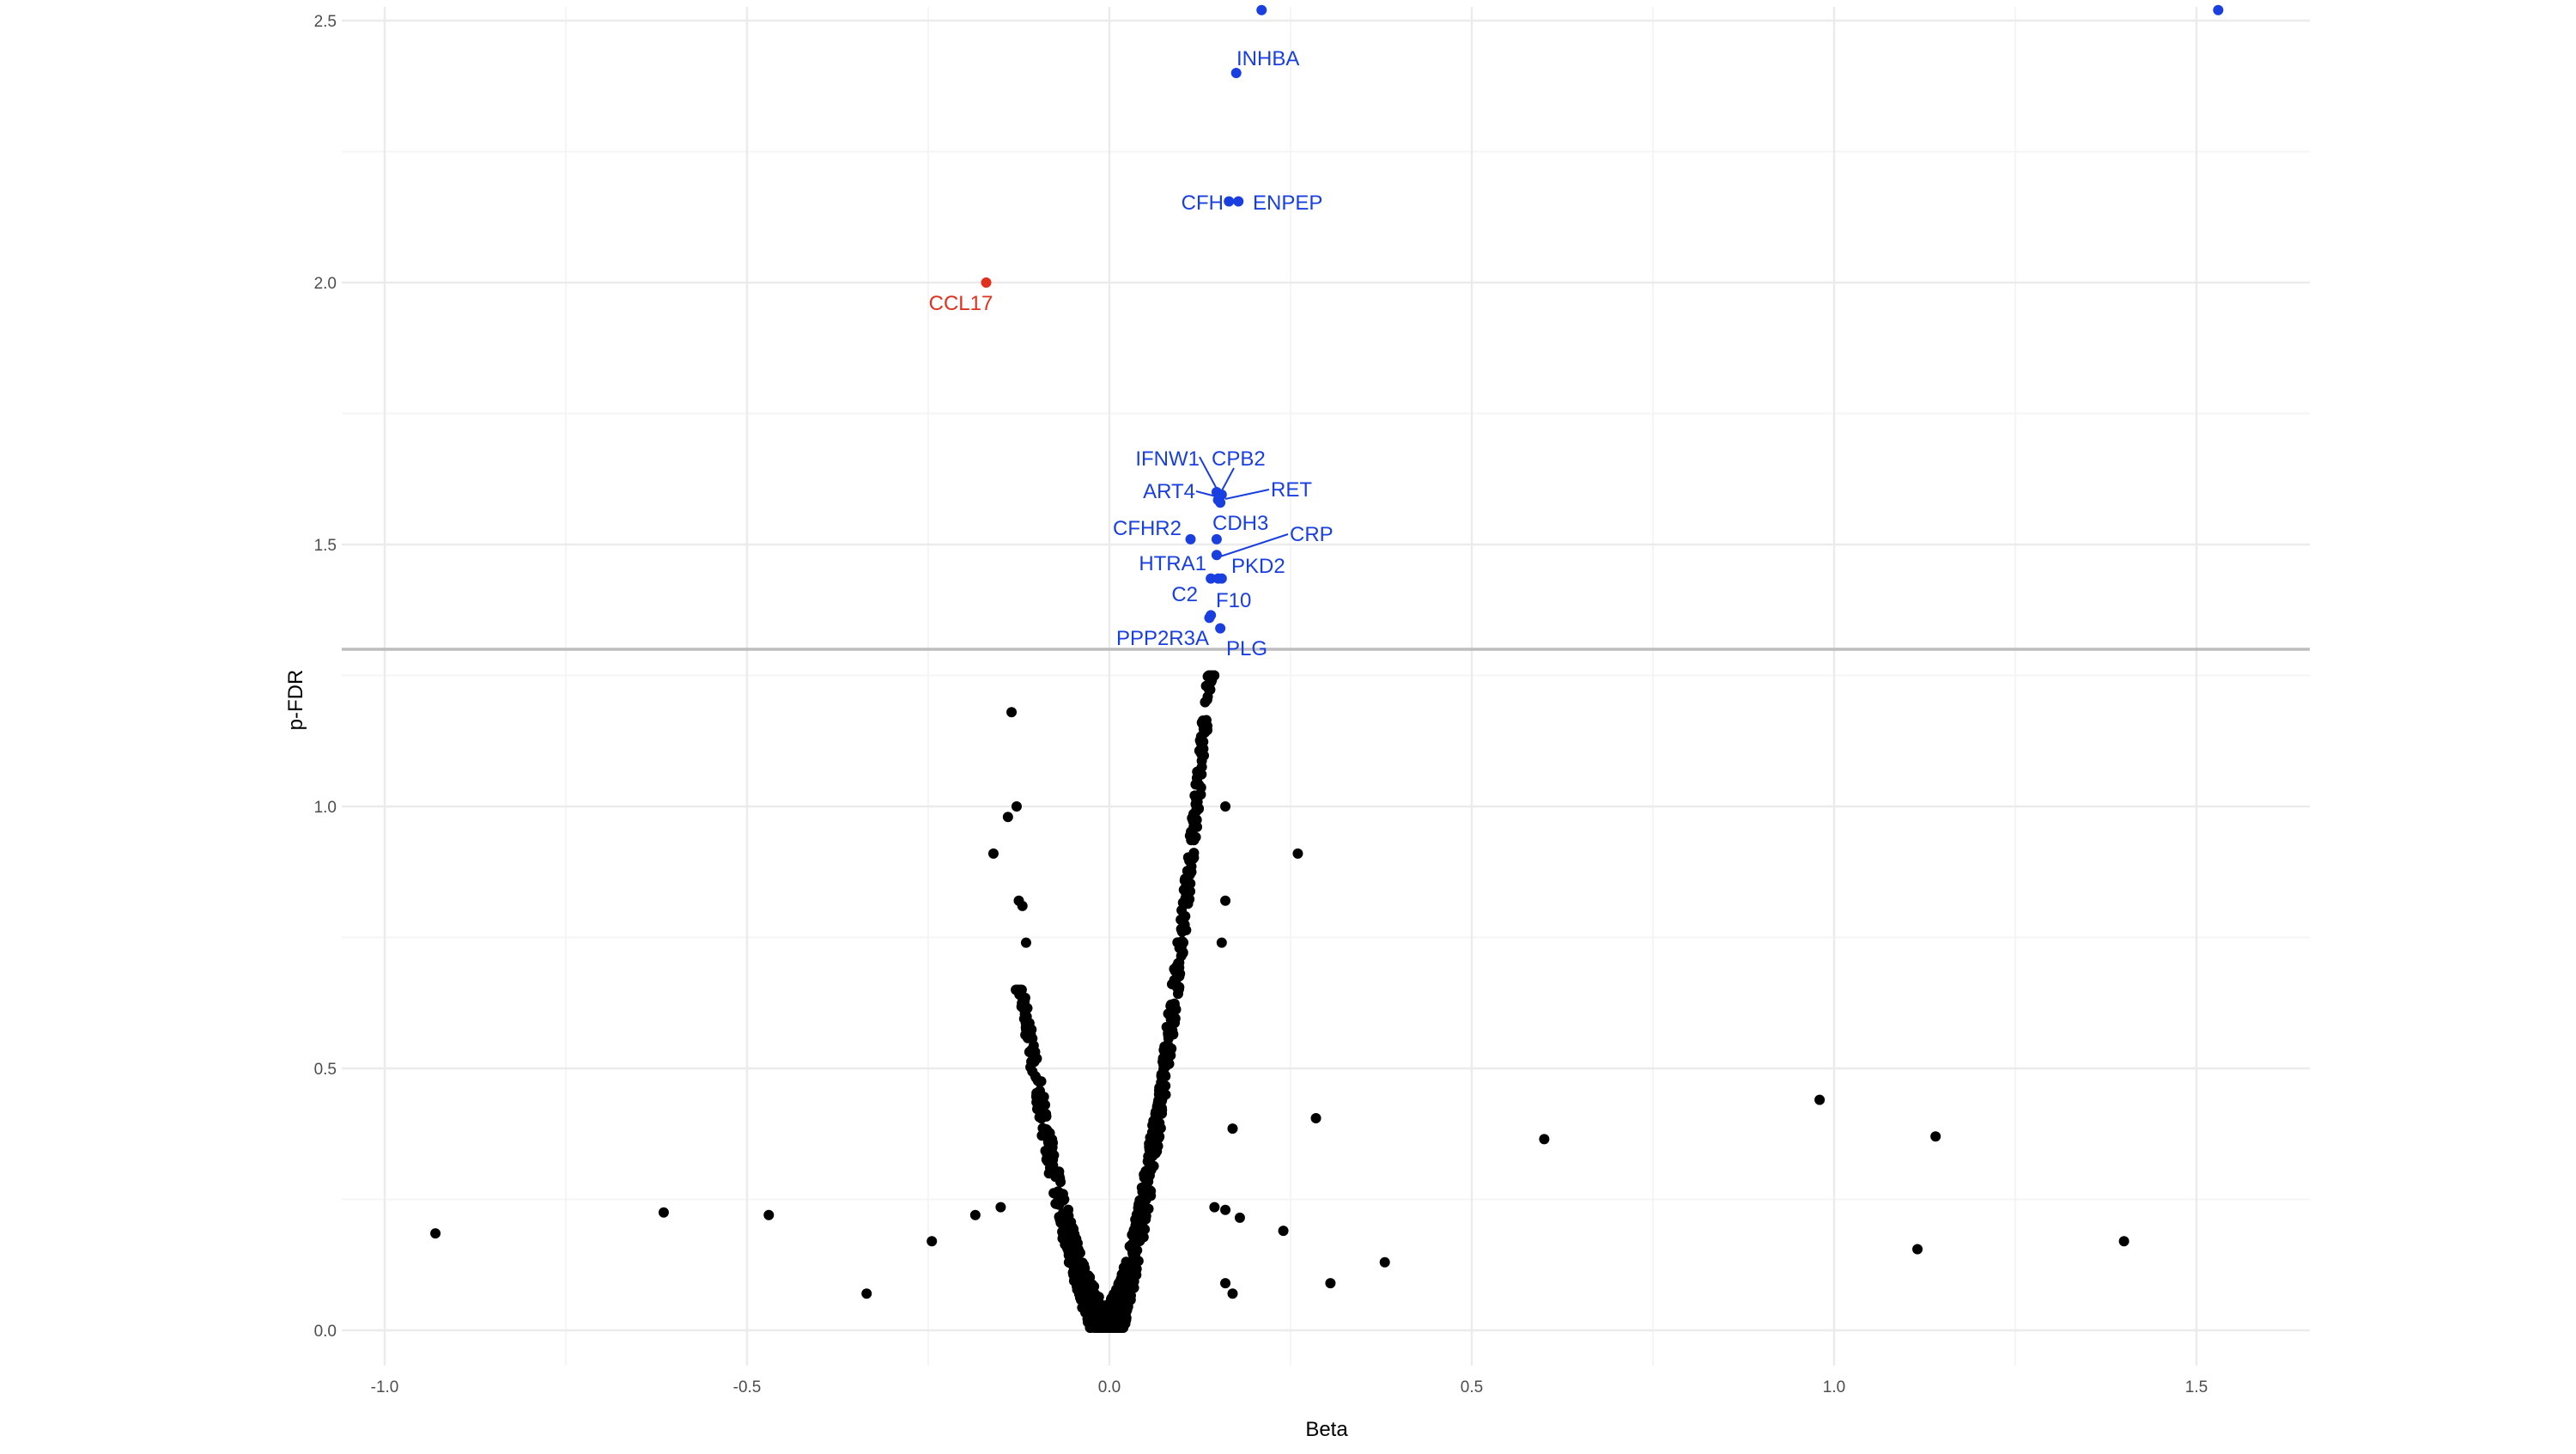 Image resolution: width=2576 pixels, height=1454 pixels. What do you see at coordinates (1472, 1387) in the screenshot?
I see `x-tick-label: 0.5` at bounding box center [1472, 1387].